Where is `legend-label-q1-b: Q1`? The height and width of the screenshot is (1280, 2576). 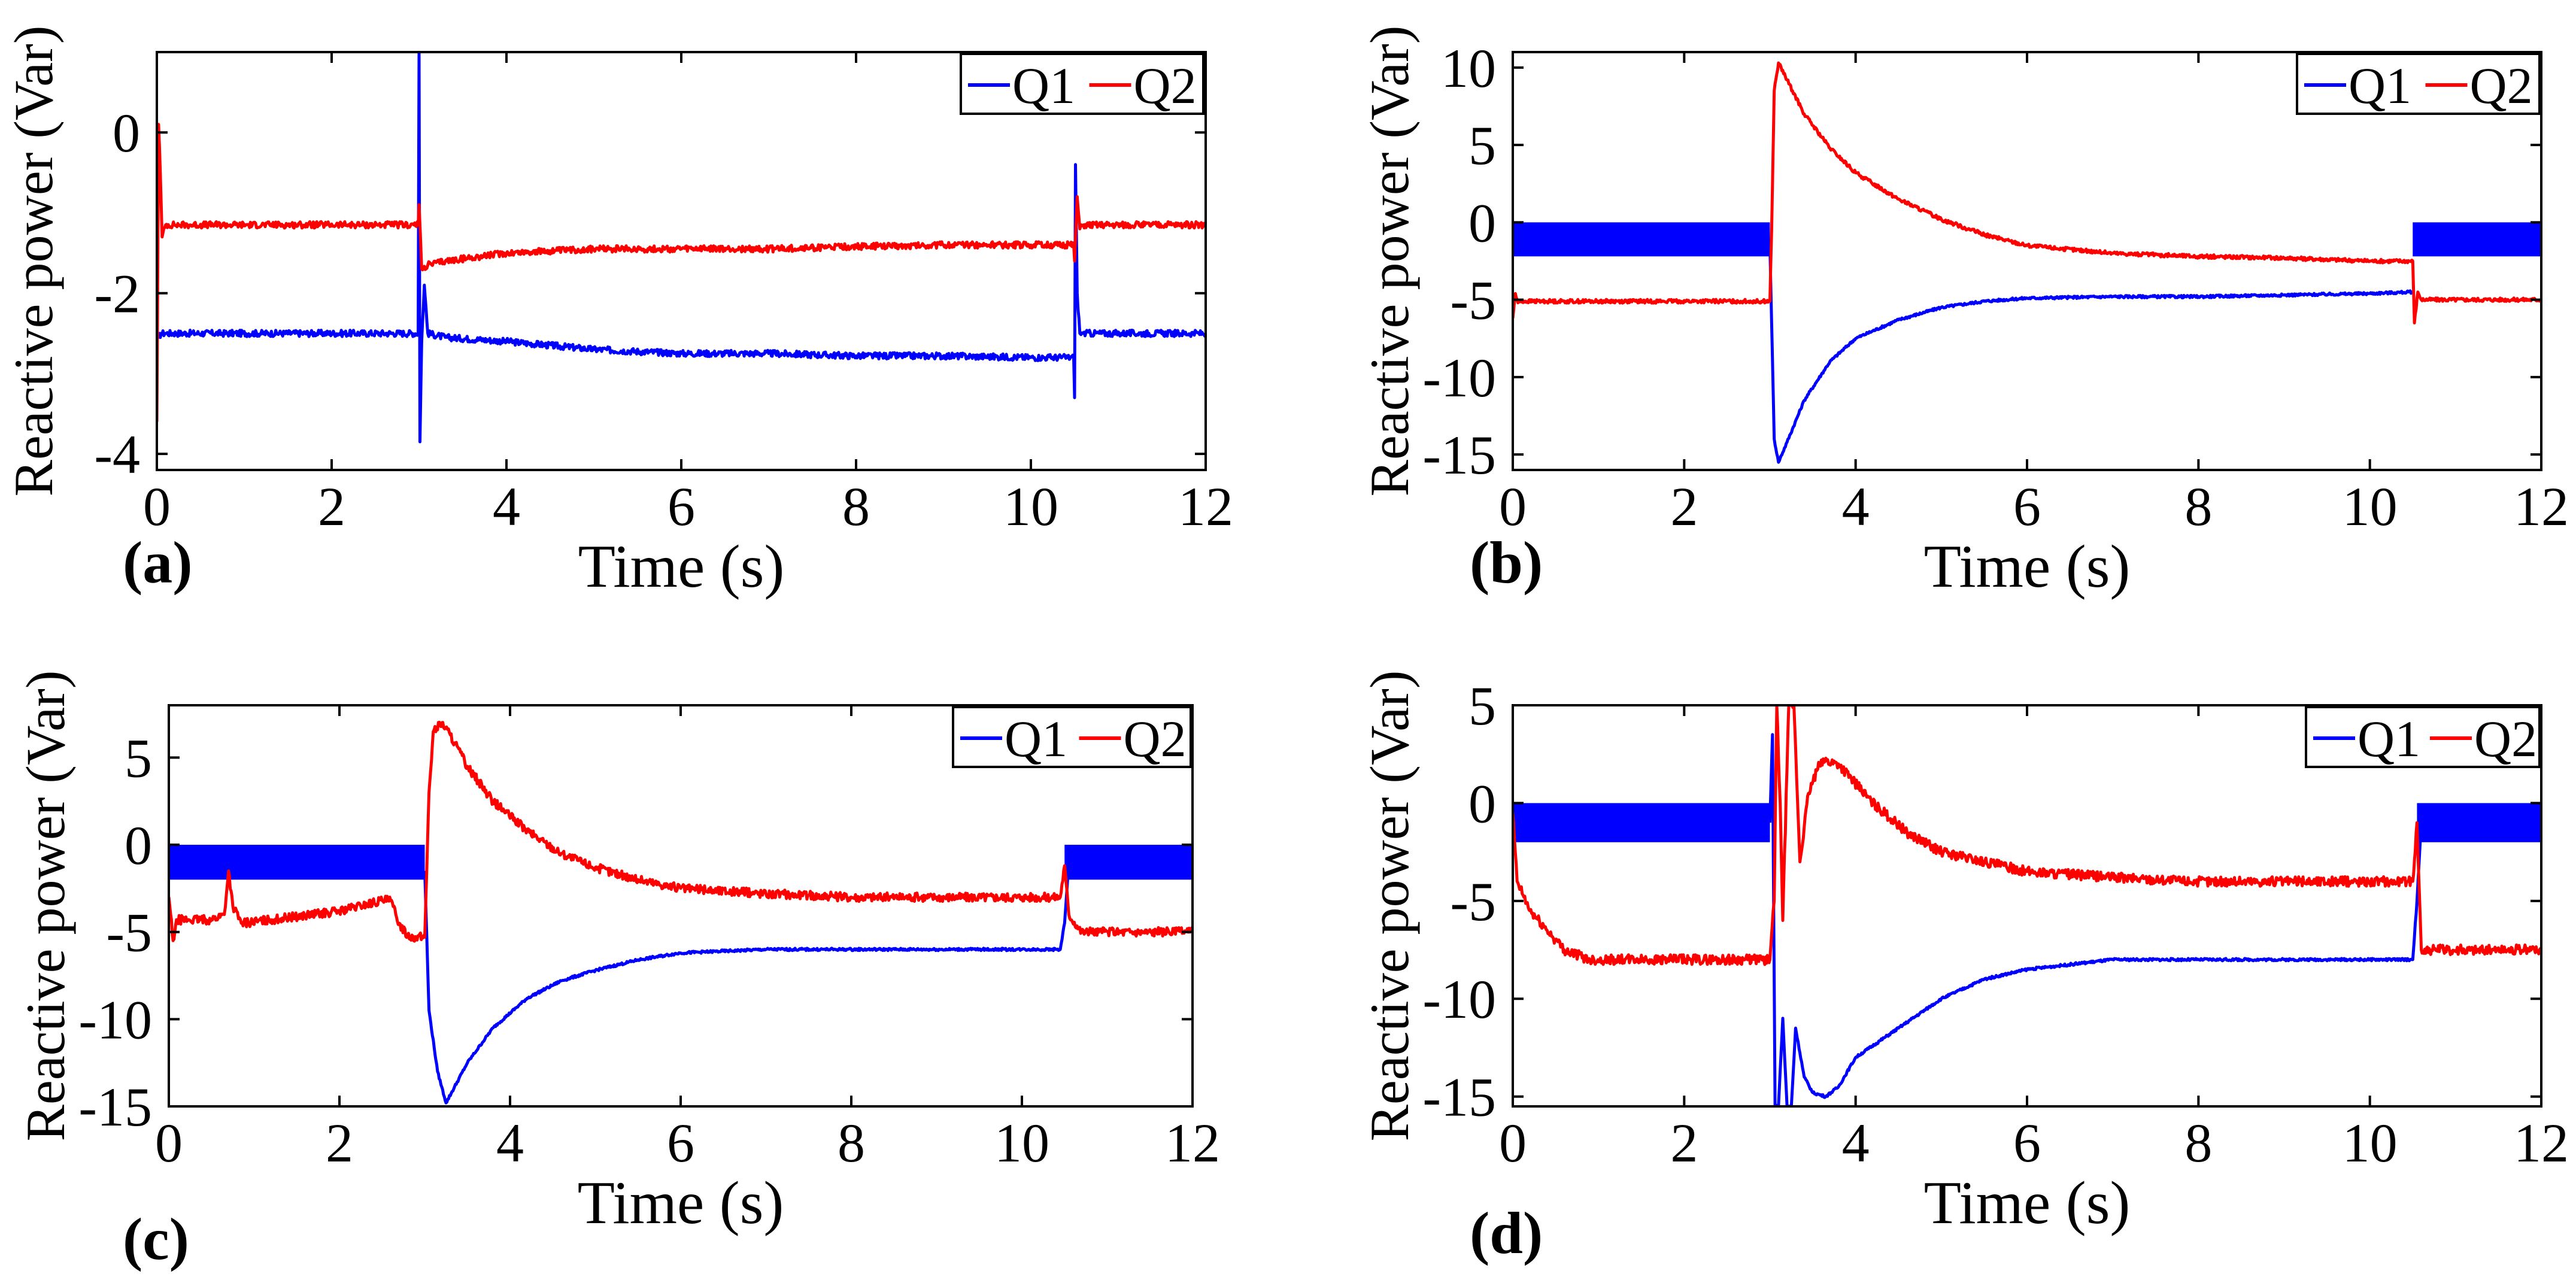
legend-label-q1-b: Q1 is located at coordinates (2380, 85).